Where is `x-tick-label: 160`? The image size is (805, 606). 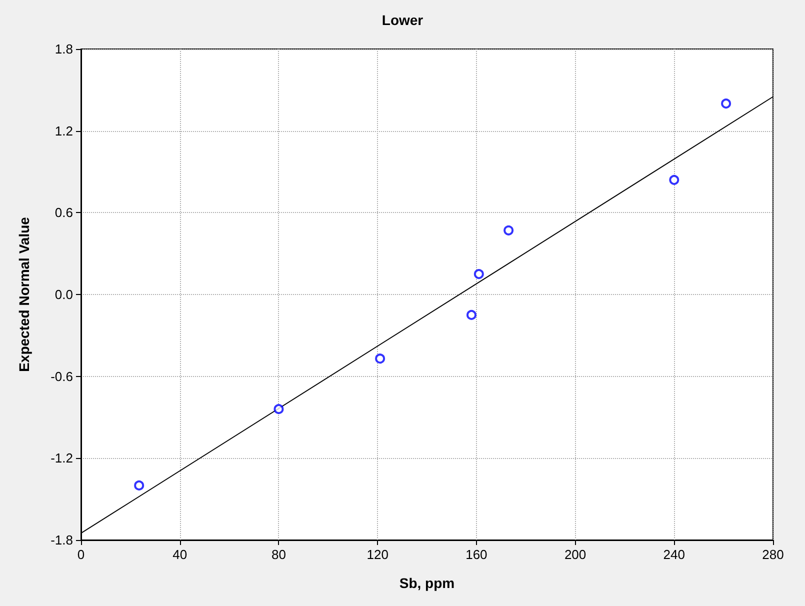
x-tick-label: 160 is located at coordinates (477, 554).